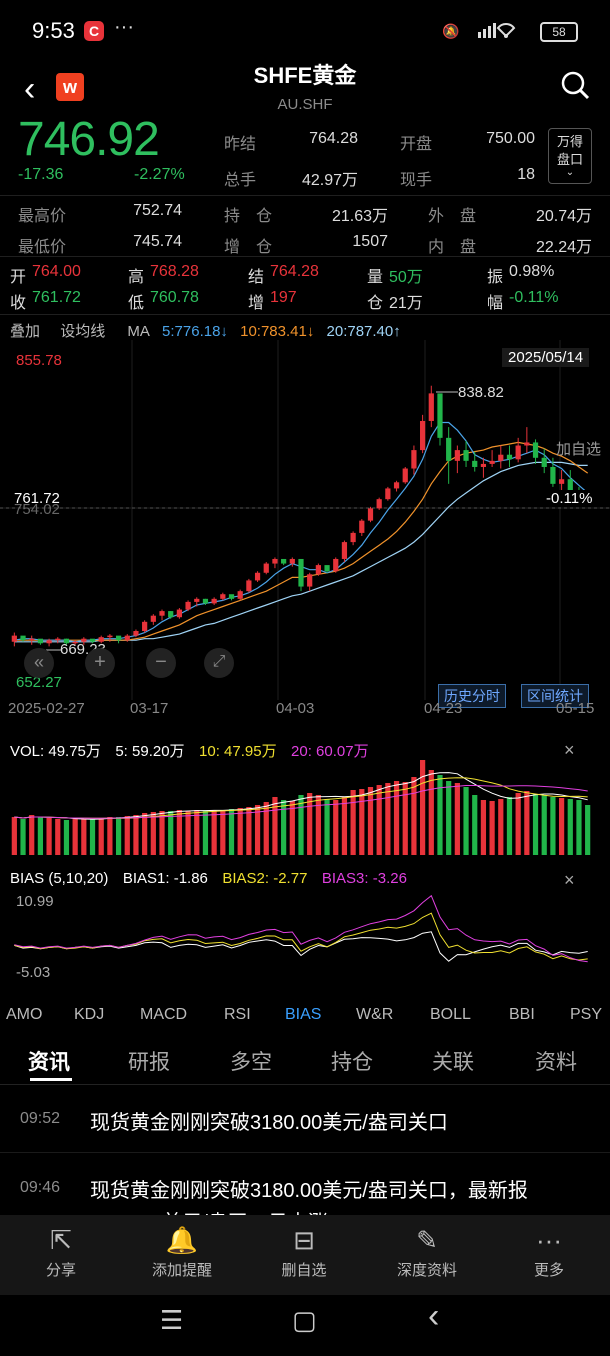 The width and height of the screenshot is (610, 1356). I want to click on indicator-tab: BIAS, so click(303, 1014).